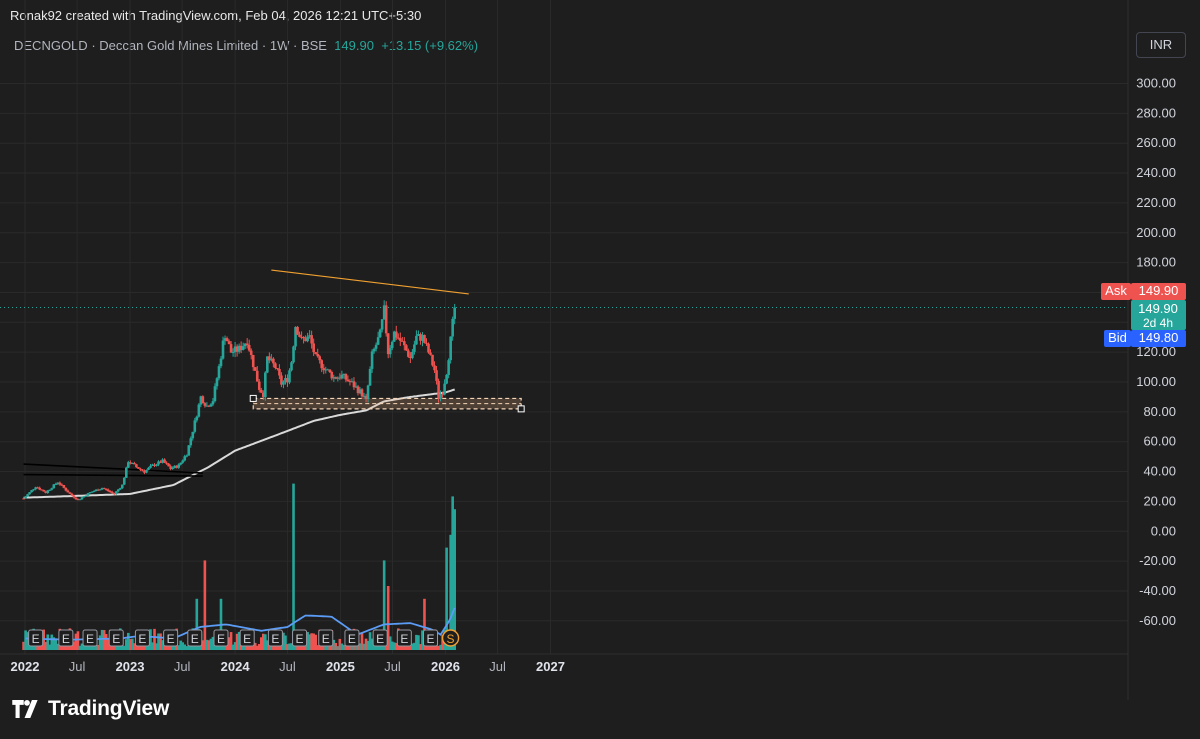 This screenshot has width=1200, height=739. Describe the element at coordinates (109, 708) in the screenshot. I see `tradingview-logo-text: TradingView` at that location.